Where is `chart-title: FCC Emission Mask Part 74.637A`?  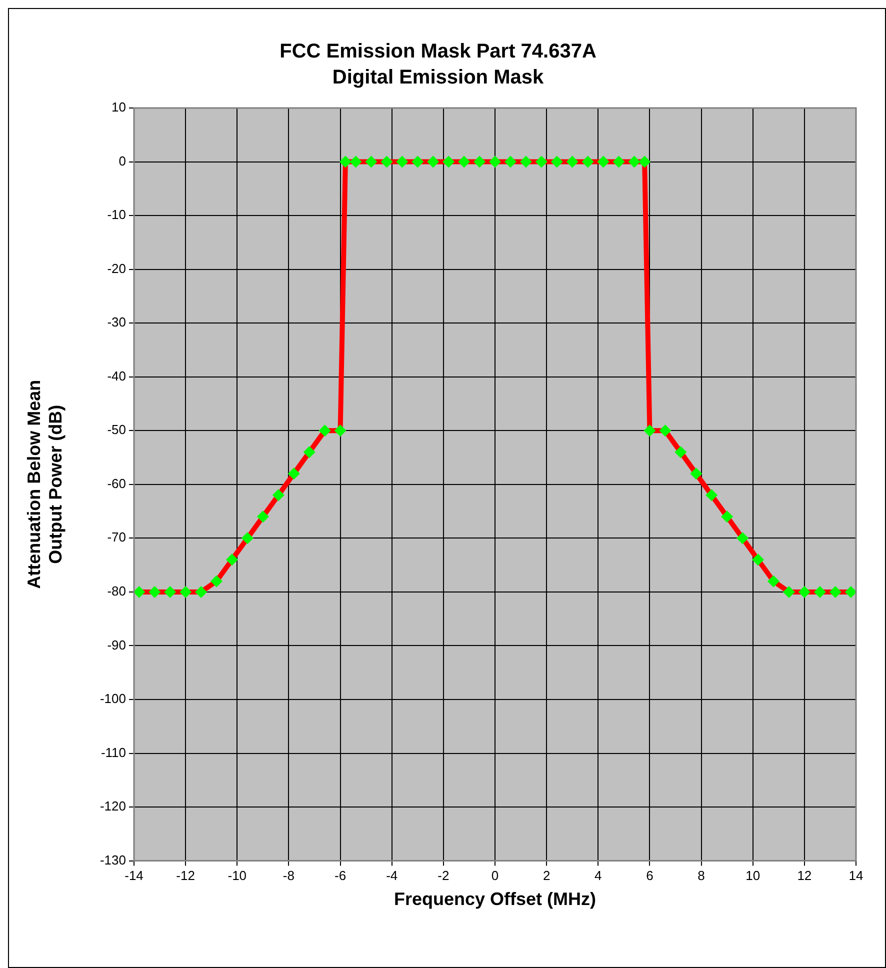
chart-title: FCC Emission Mask Part 74.637A is located at coordinates (438, 51).